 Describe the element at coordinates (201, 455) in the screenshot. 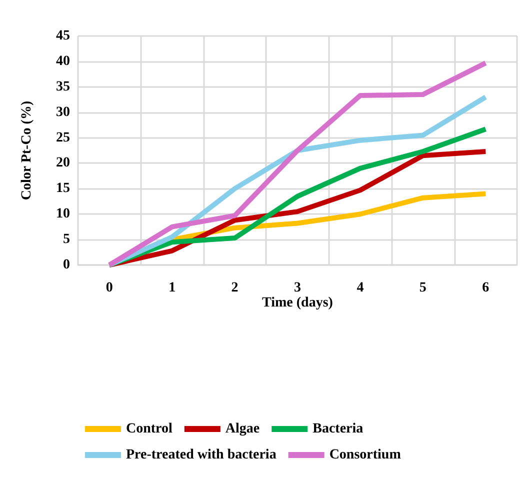

I see `legend-label: Pre-treated with bacteria` at that location.